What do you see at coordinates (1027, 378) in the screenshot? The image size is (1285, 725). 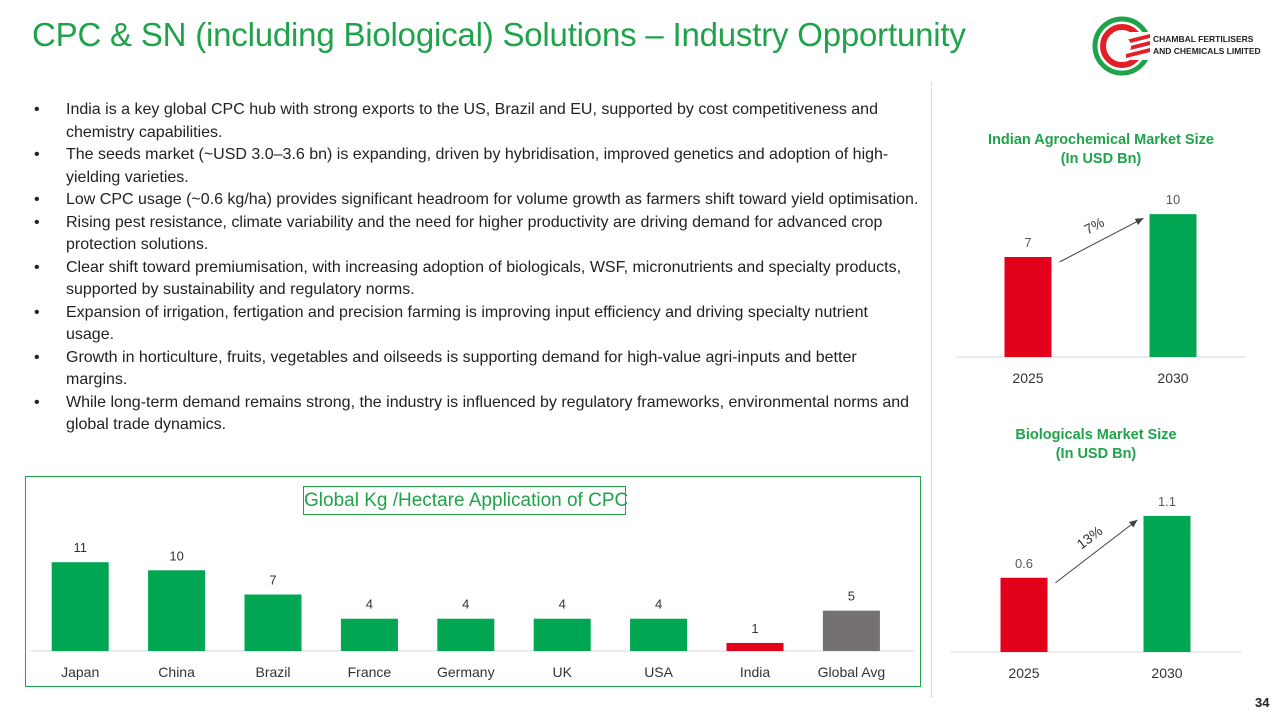 I see `agro-category-label: 2025` at bounding box center [1027, 378].